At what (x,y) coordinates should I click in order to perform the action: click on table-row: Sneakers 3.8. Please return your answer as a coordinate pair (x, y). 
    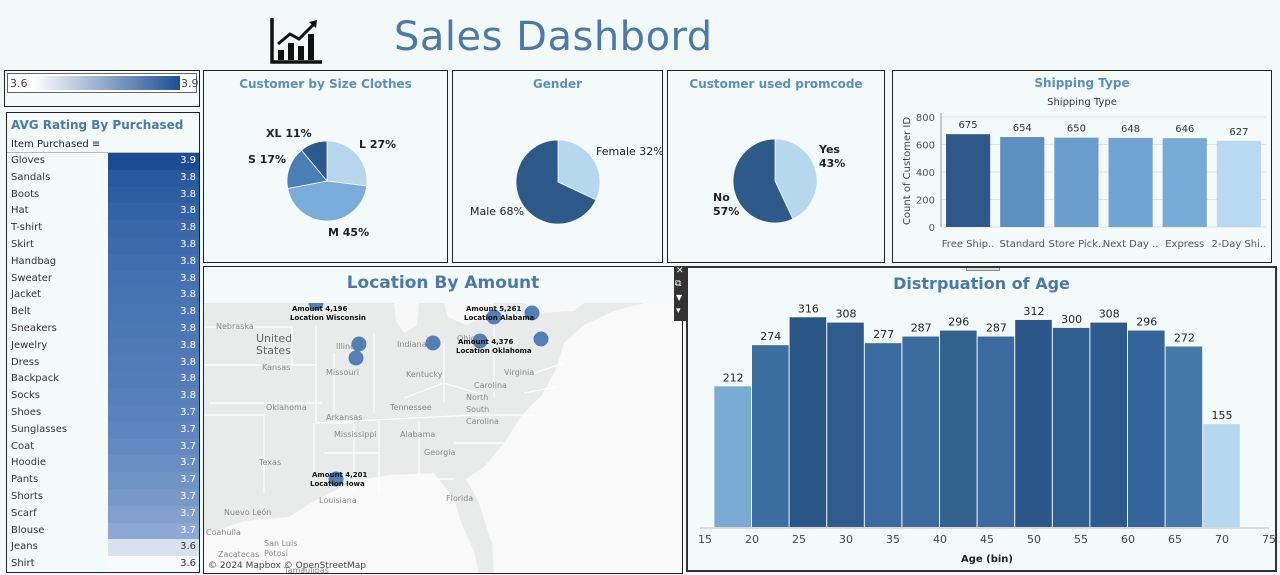
    Looking at the image, I should click on (103, 329).